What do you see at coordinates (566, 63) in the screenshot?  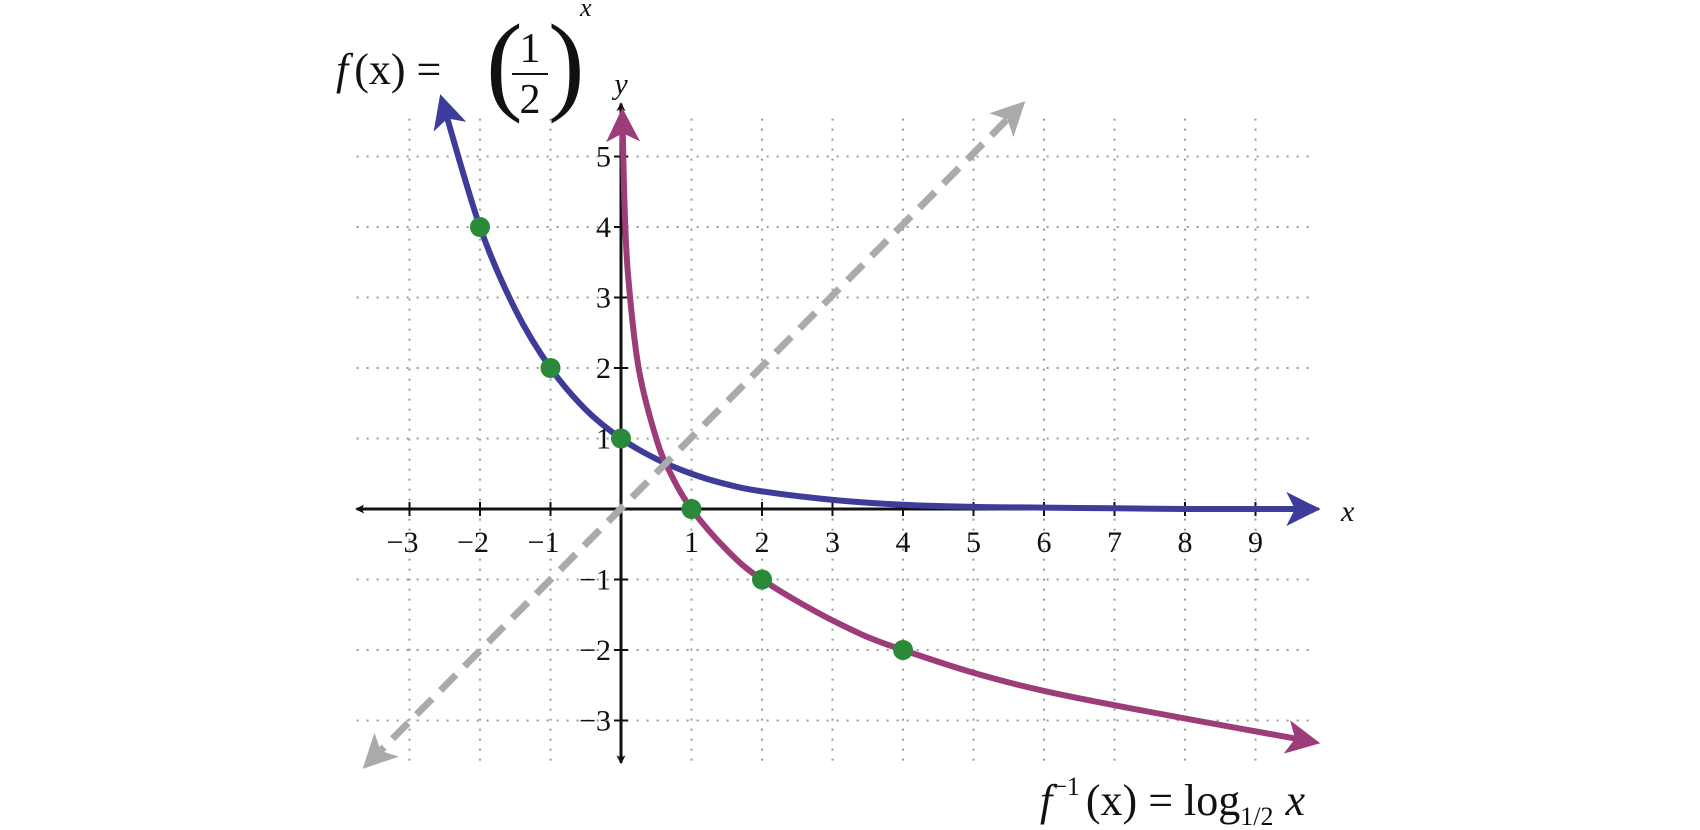 I see `f-paren: )` at bounding box center [566, 63].